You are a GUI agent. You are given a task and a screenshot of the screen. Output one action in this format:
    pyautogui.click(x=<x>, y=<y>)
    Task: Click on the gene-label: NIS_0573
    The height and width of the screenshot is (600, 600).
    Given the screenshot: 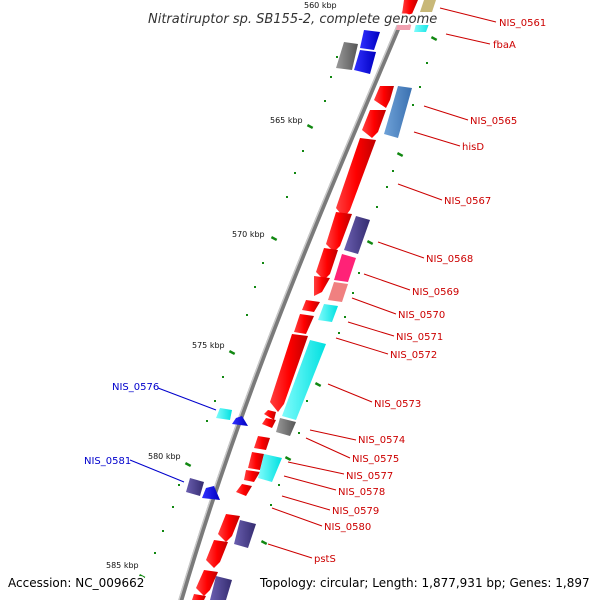 What is the action you would take?
    pyautogui.click(x=397, y=404)
    